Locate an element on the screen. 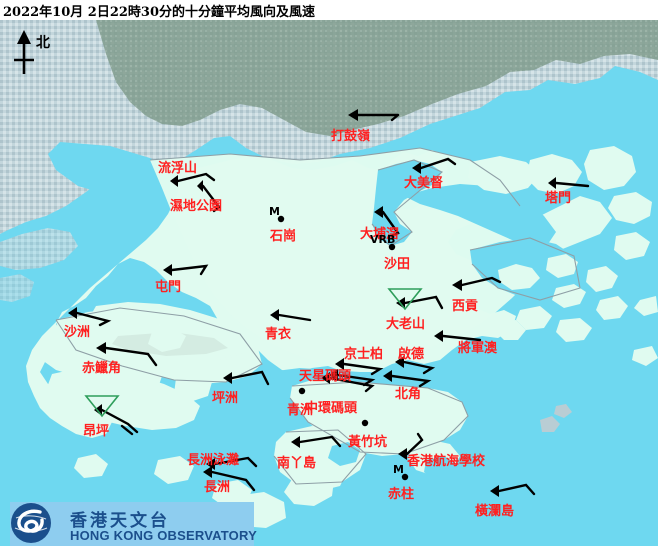  arrowhead-central-pier is located at coordinates (325, 378).